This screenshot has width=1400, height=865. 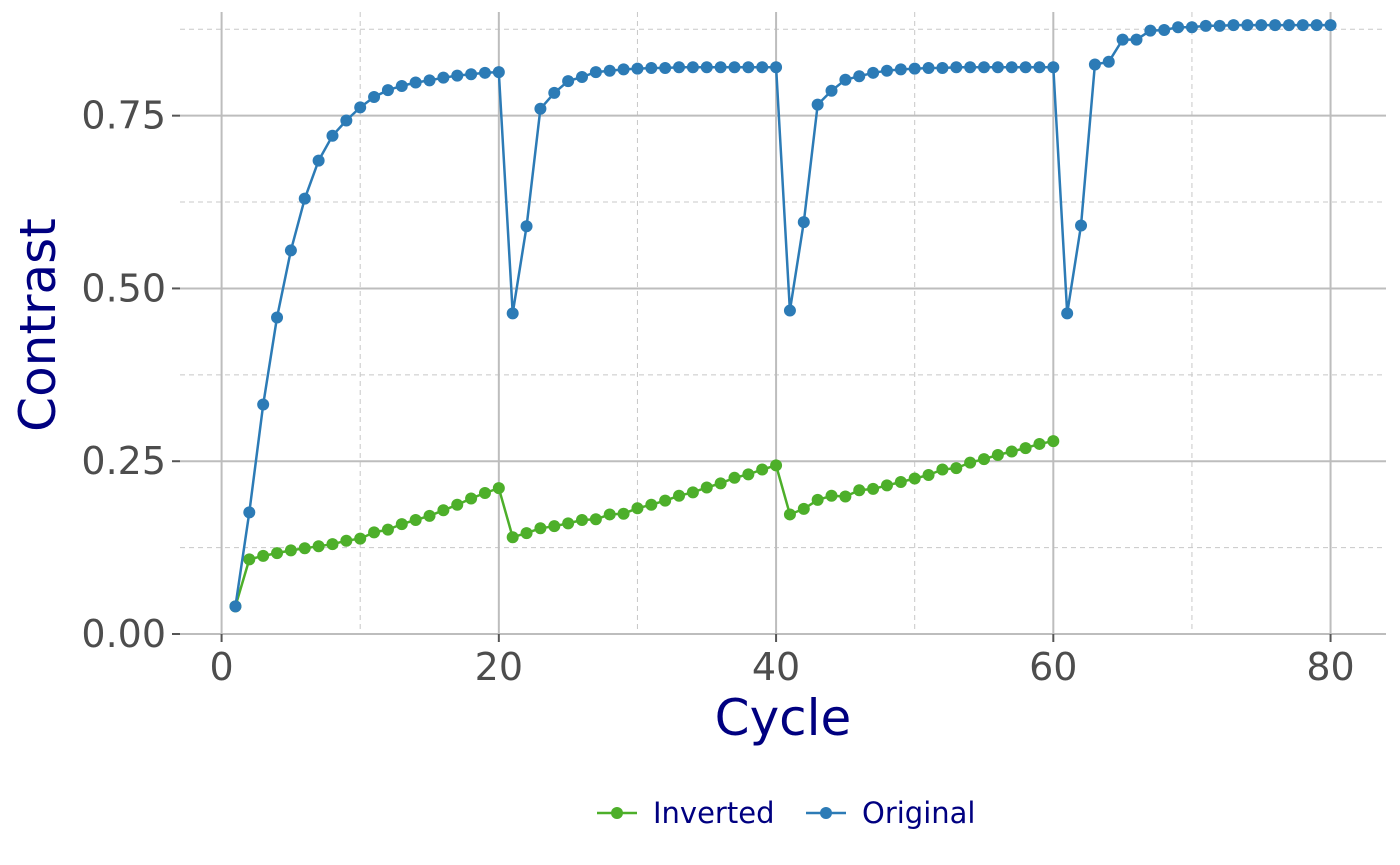 I want to click on legend-label-original: Original, so click(x=918, y=813).